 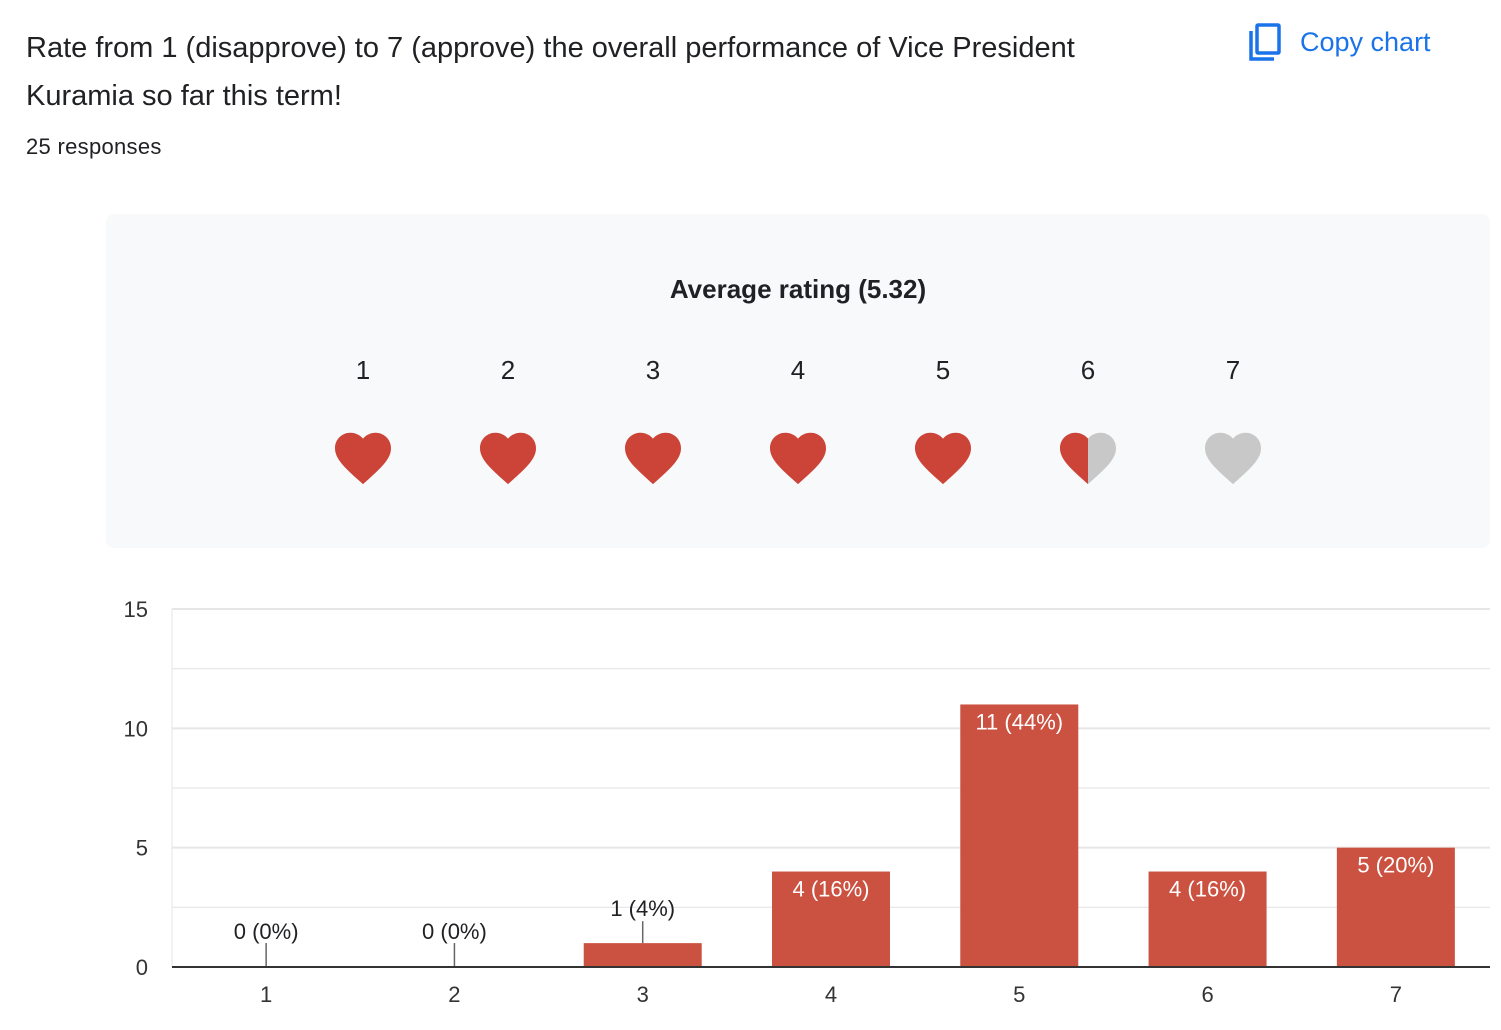 I want to click on x-tick-label: 2, so click(x=454, y=994).